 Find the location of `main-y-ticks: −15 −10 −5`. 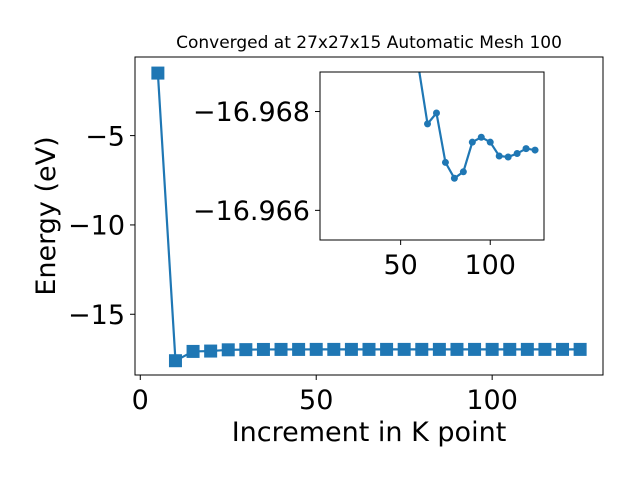

main-y-ticks: −15 −10 −5 is located at coordinates (101, 226).